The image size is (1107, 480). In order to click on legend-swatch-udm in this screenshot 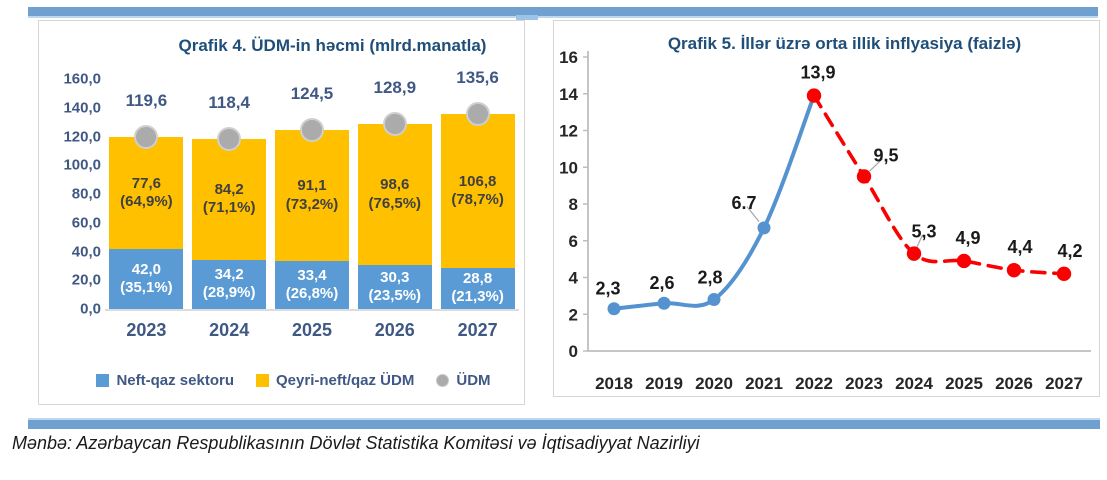, I will do `click(443, 380)`.